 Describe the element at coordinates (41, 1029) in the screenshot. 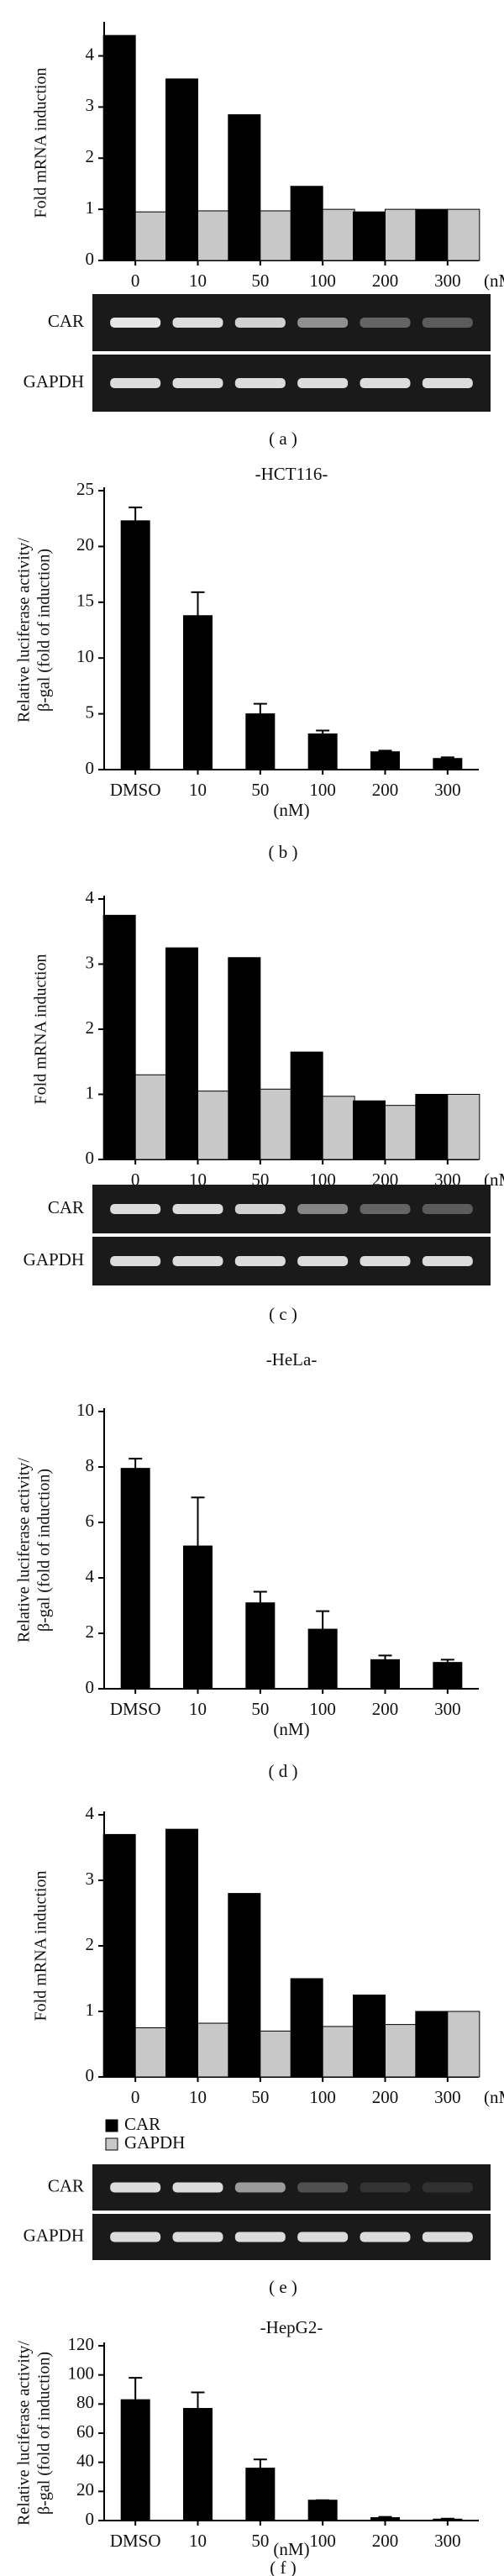

I see `y-axis-label: Fold mRNA induction` at that location.